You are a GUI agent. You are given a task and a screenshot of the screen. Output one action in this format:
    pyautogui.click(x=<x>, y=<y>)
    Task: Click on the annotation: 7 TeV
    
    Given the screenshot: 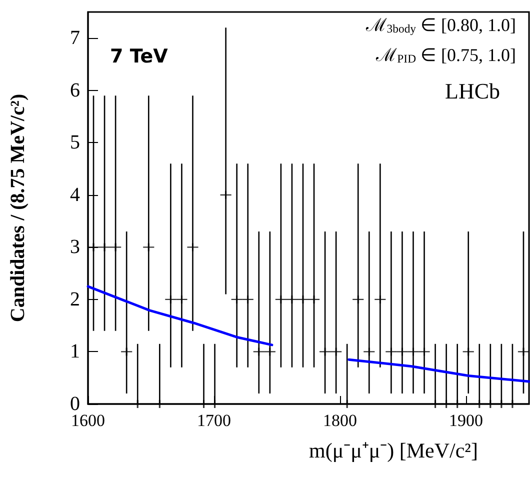 What is the action you would take?
    pyautogui.click(x=139, y=57)
    